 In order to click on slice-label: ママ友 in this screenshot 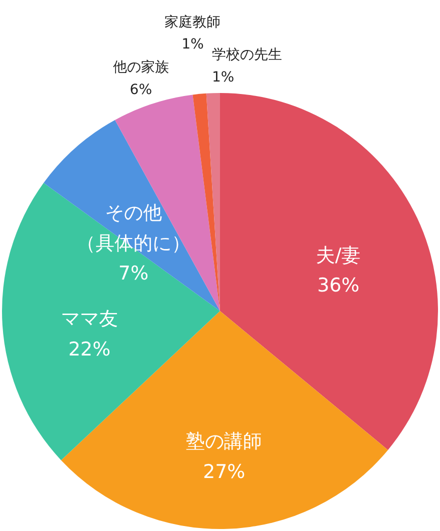, I will do `click(89, 319)`.